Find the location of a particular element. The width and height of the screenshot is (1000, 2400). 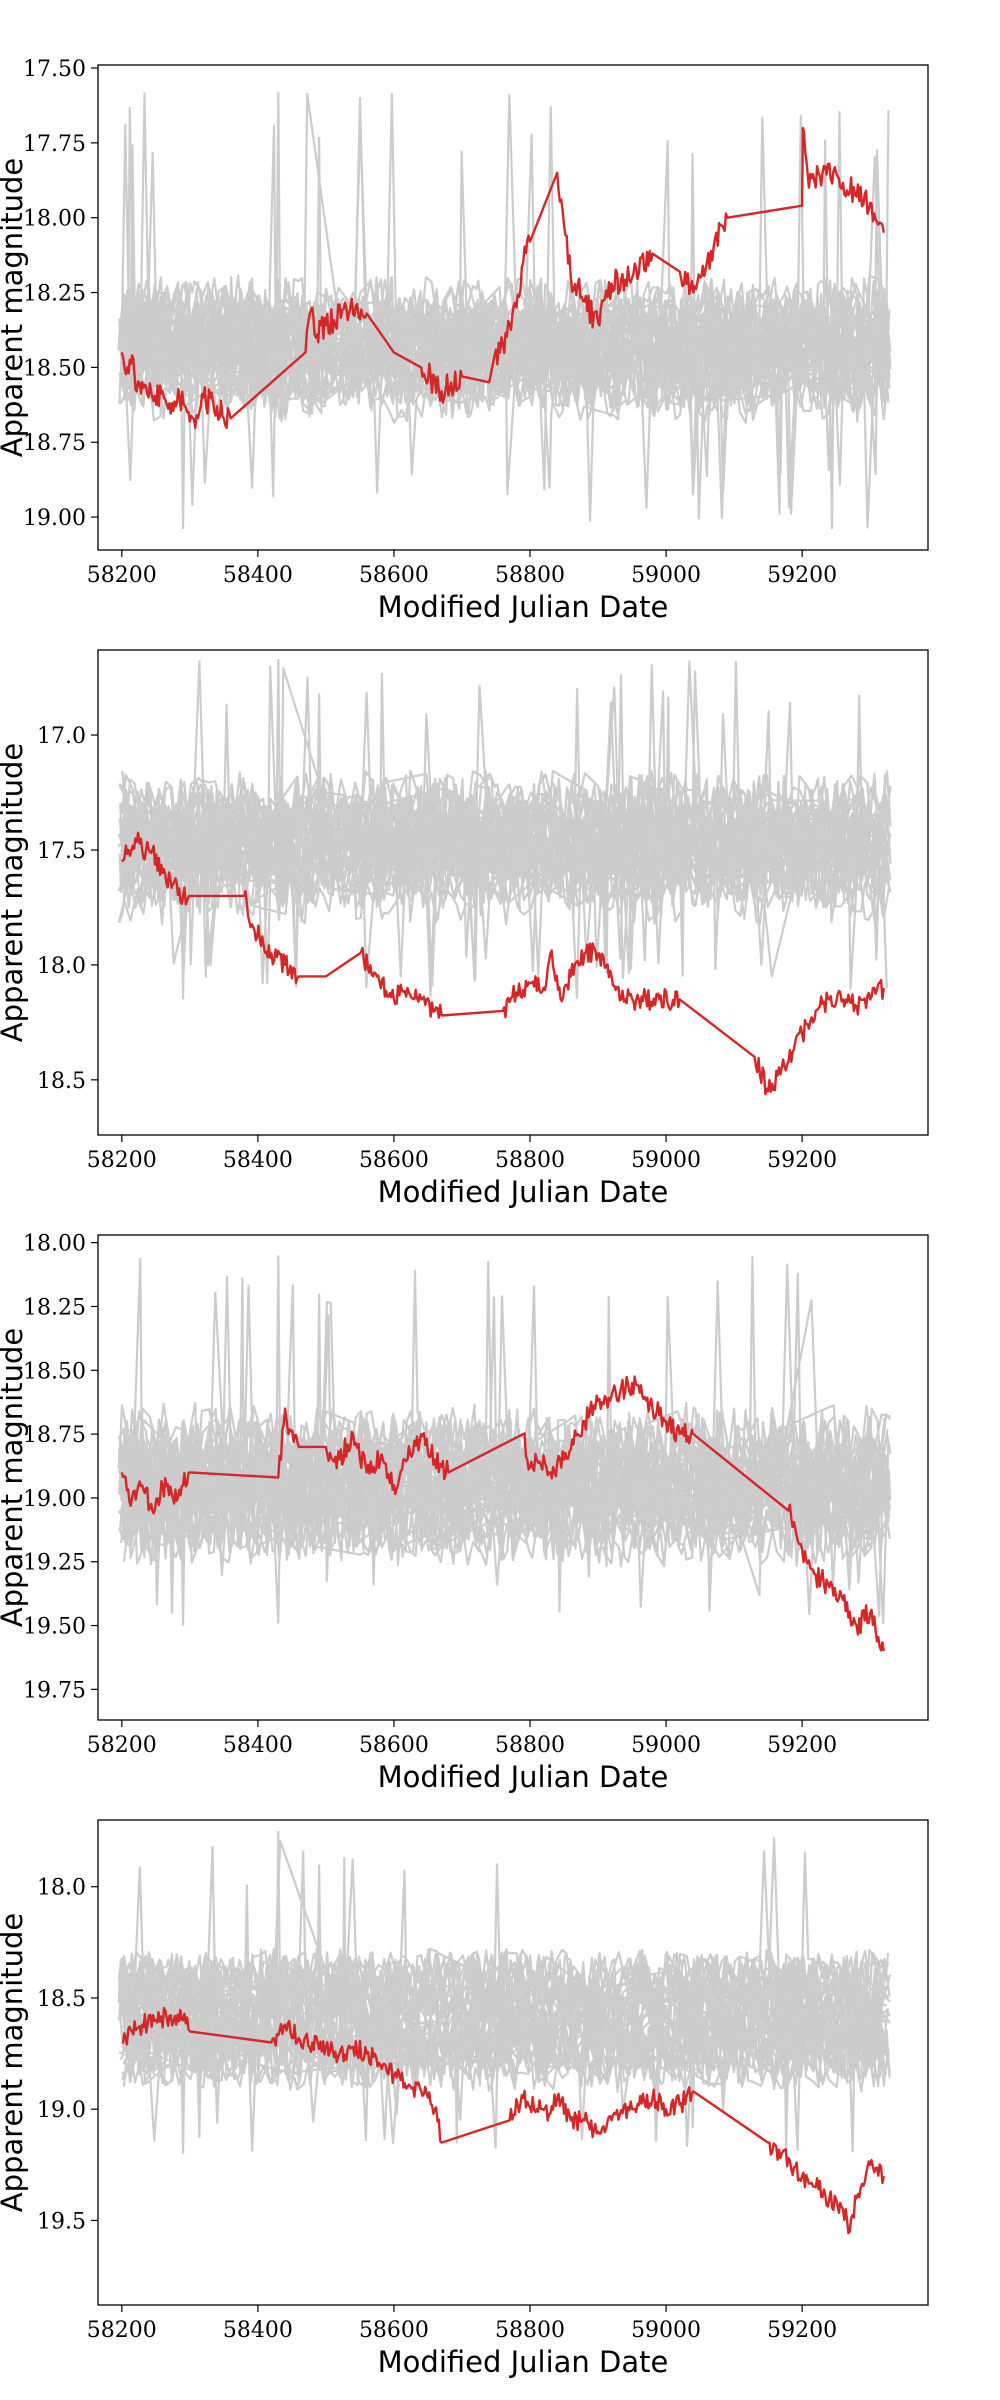

y-tick-label: 17.50 is located at coordinates (54, 69).